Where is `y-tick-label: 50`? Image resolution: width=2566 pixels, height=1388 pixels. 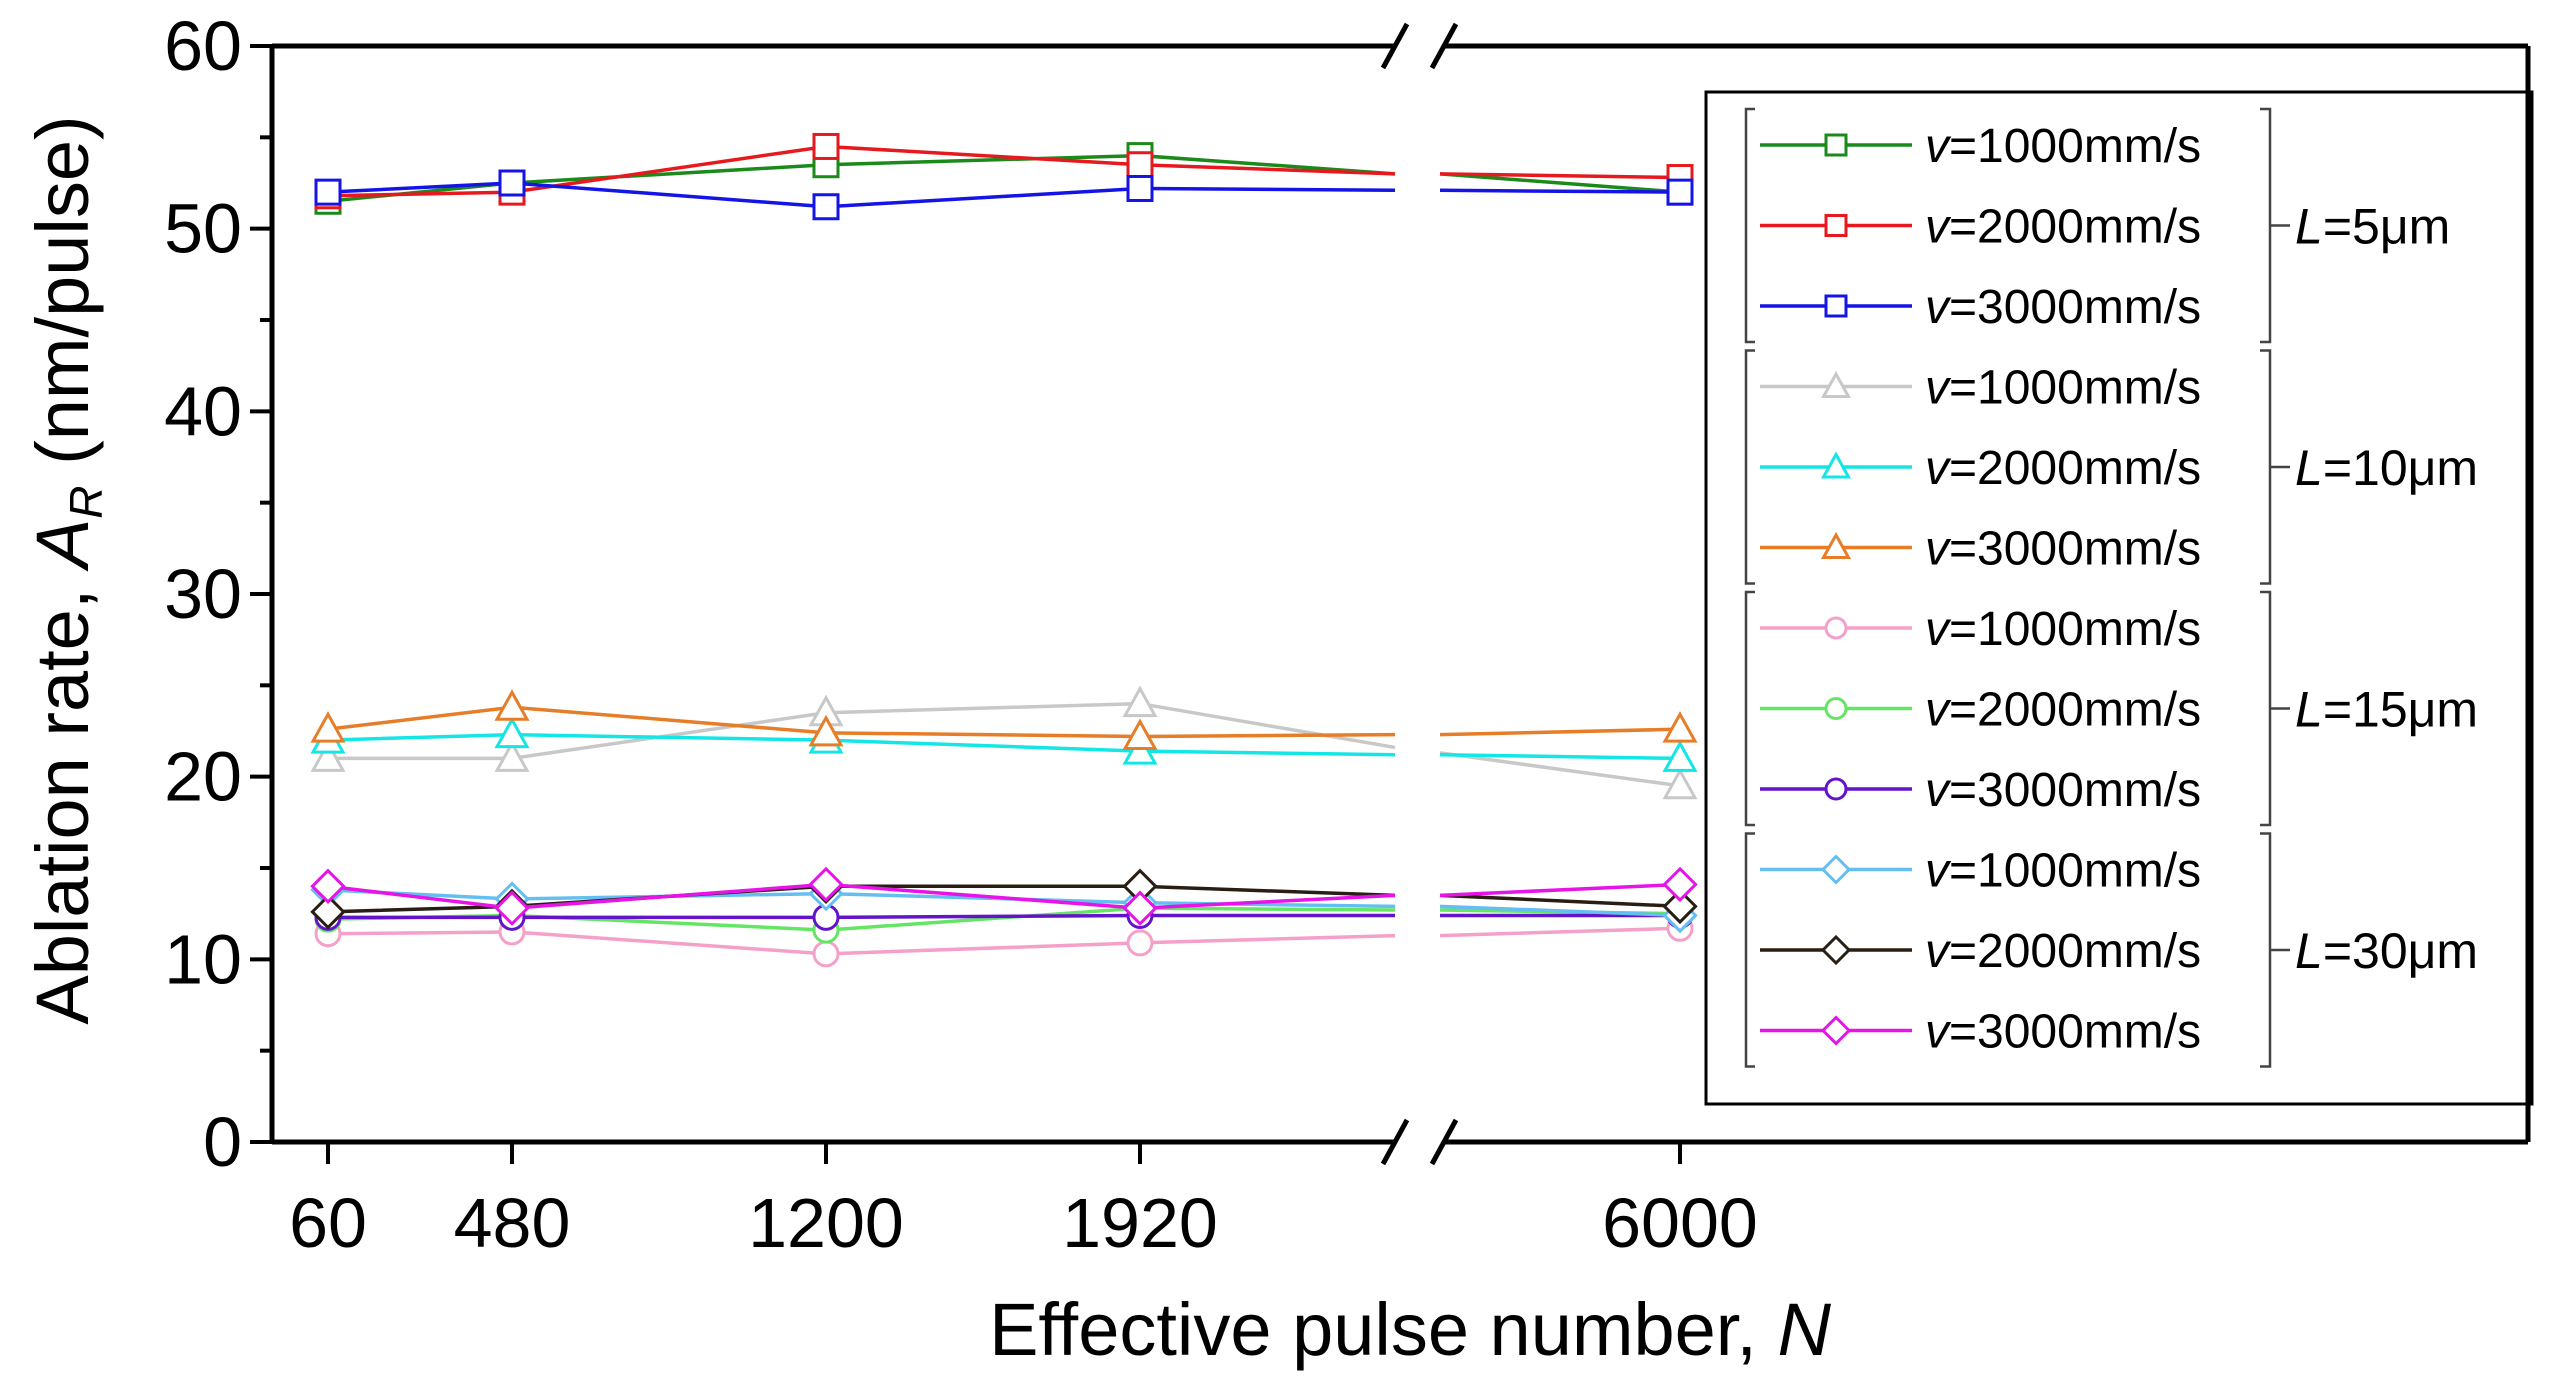 y-tick-label: 50 is located at coordinates (203, 229).